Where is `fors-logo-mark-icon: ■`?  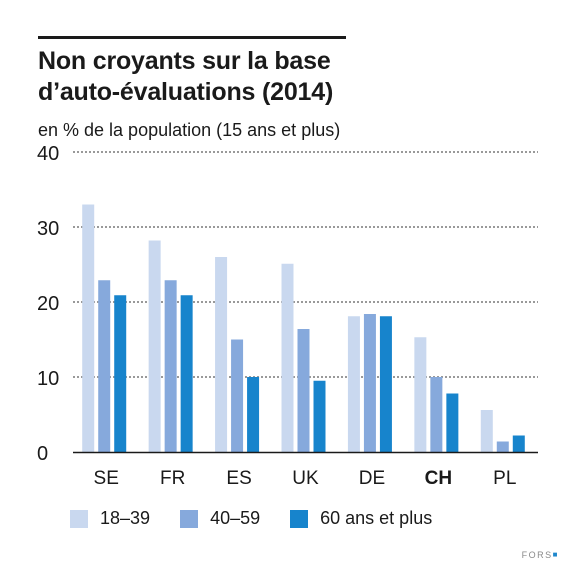
fors-logo-mark-icon: ■ is located at coordinates (555, 554).